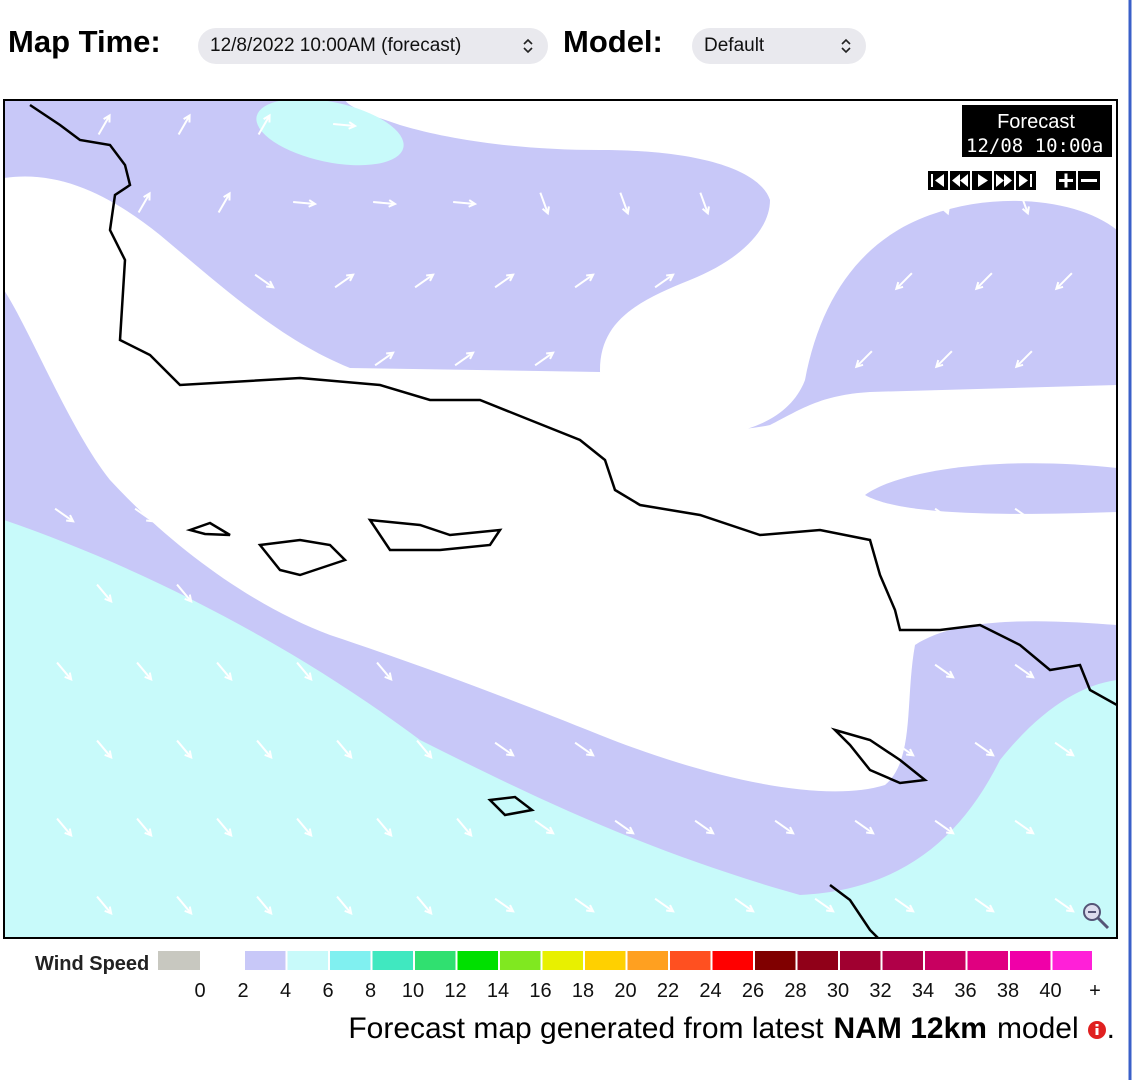  Describe the element at coordinates (1004, 180) in the screenshot. I see `step-forward-button` at that location.